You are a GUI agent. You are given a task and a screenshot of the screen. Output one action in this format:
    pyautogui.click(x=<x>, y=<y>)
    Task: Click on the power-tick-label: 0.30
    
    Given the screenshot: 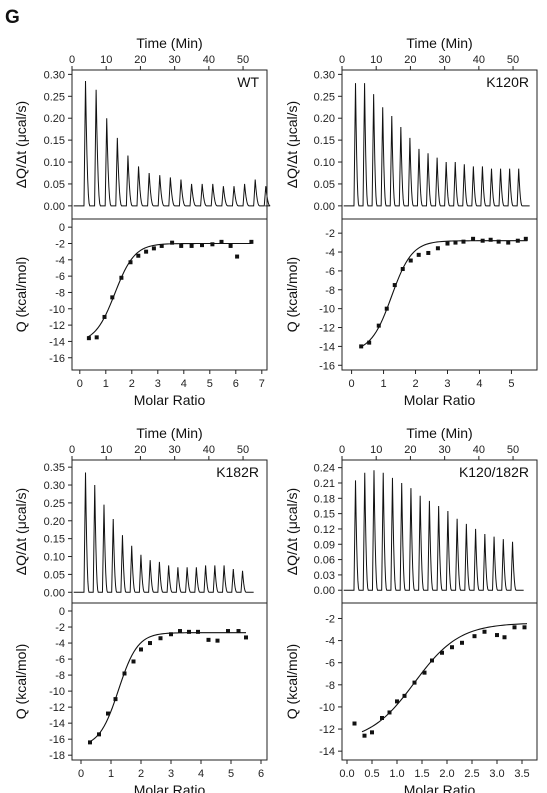 What is the action you would take?
    pyautogui.click(x=324, y=75)
    